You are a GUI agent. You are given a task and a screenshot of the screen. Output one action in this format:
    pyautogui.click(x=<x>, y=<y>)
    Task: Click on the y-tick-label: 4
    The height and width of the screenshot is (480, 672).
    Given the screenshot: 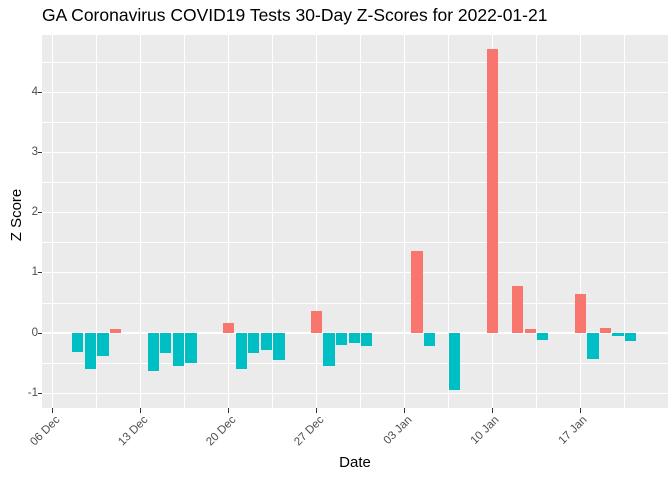 What is the action you would take?
    pyautogui.click(x=34, y=91)
    